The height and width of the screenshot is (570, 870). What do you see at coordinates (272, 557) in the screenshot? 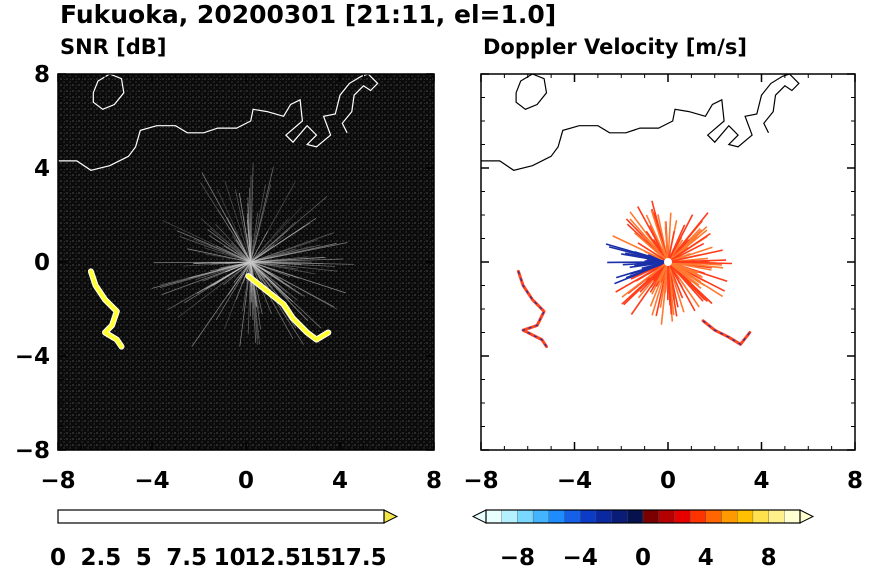
I see `colorbar-tick-label: 12.5` at bounding box center [272, 557].